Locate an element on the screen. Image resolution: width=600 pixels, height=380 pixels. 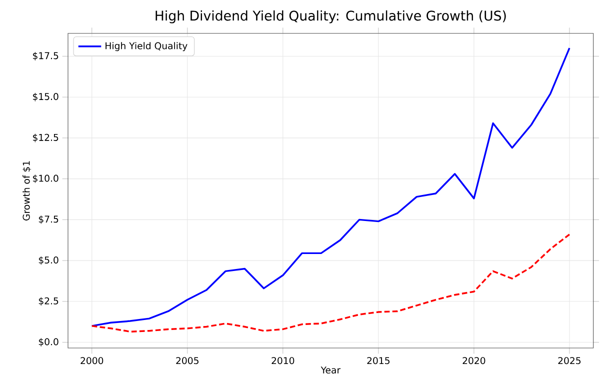
x-tick-label: 2020 is located at coordinates (474, 360).